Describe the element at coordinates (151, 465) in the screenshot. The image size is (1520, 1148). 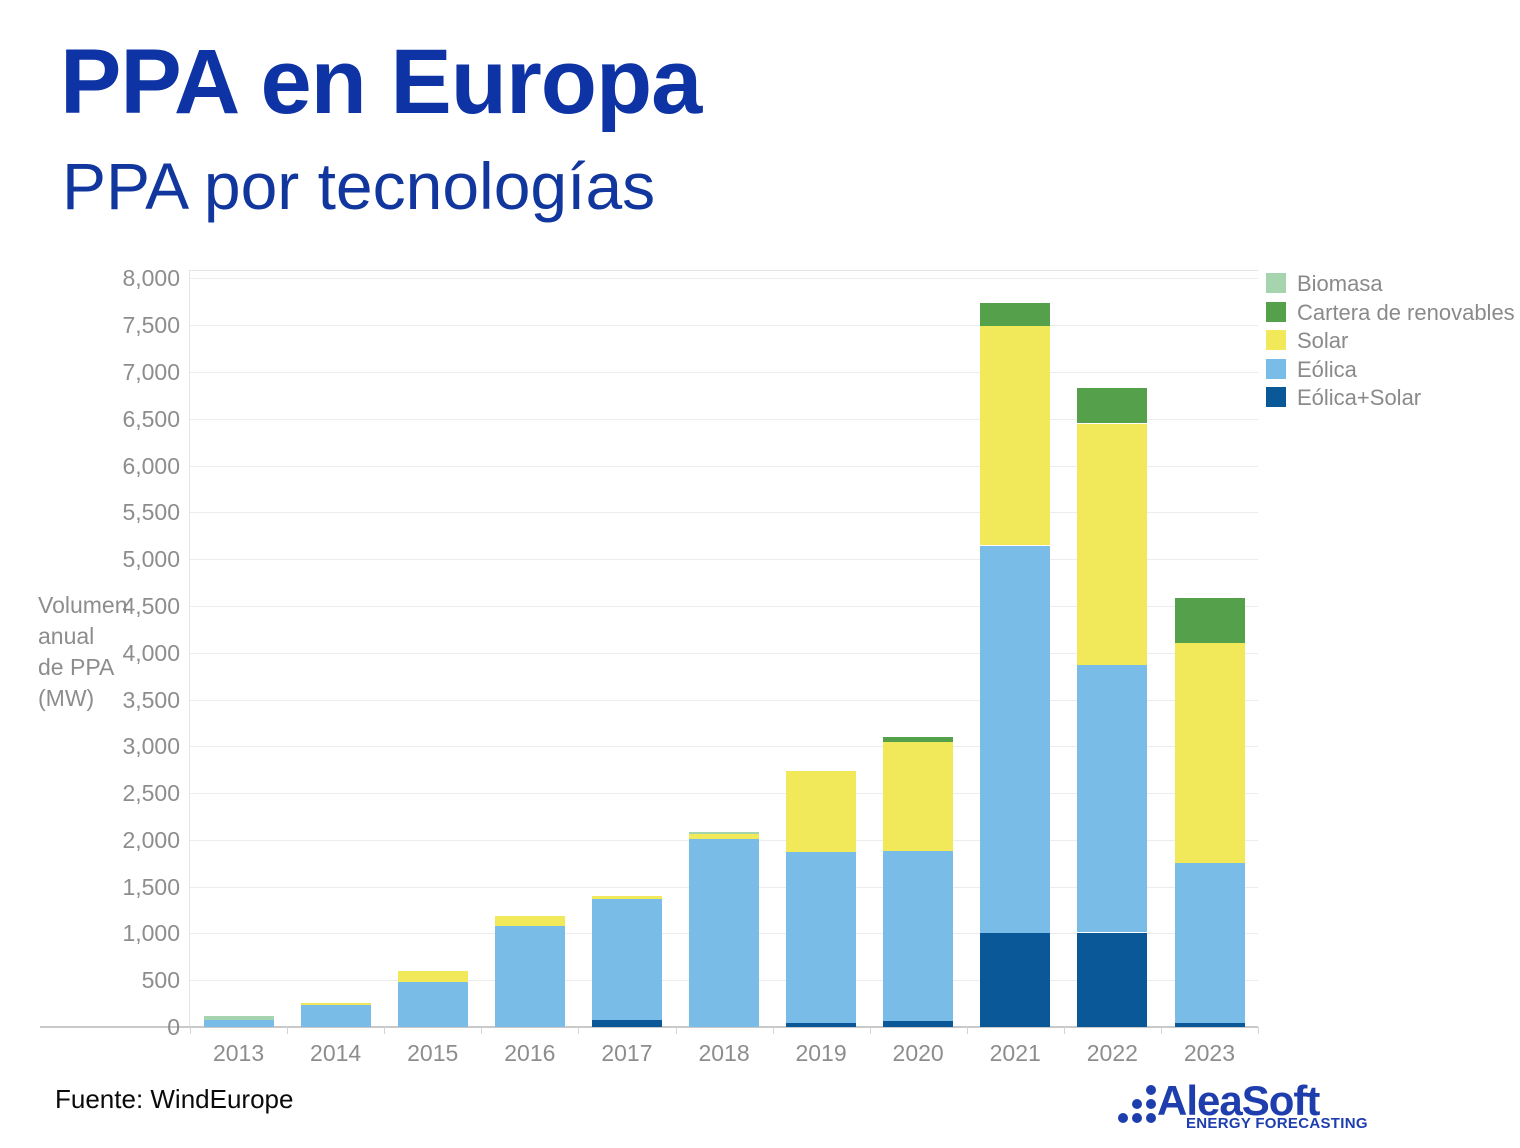
I see `y-axis-label: 6,000` at that location.